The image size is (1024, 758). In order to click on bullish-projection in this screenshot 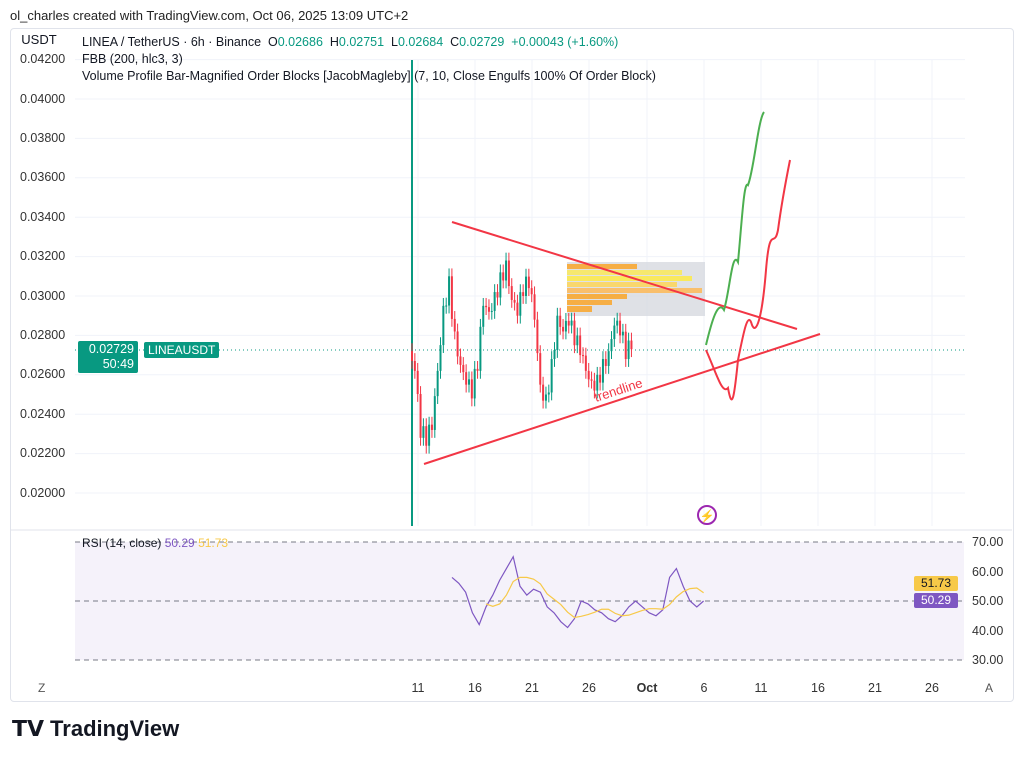, I will do `click(735, 228)`.